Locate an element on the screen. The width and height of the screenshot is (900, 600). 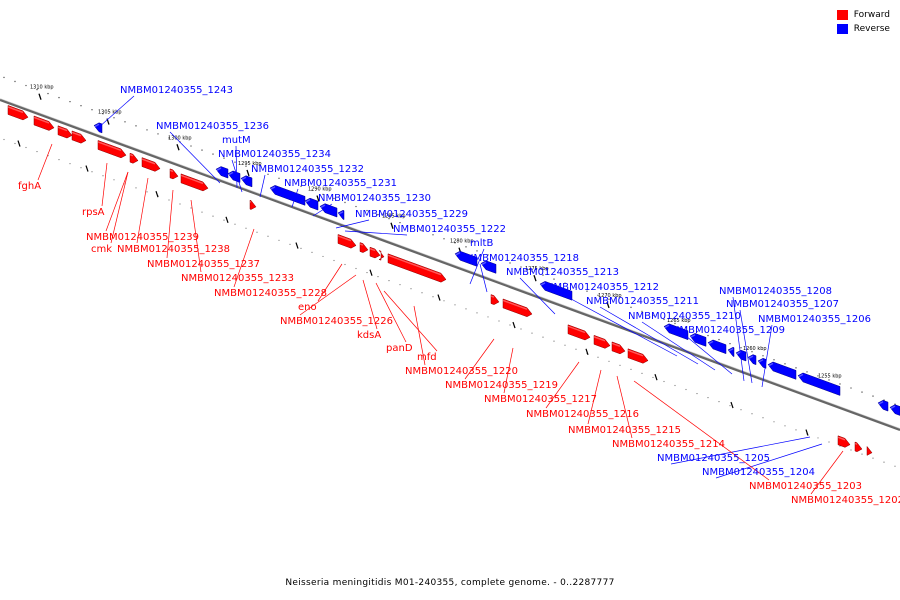
gene-label-nmbm01240355-1236: NMBM01240355_1236 is located at coordinates (212, 126).